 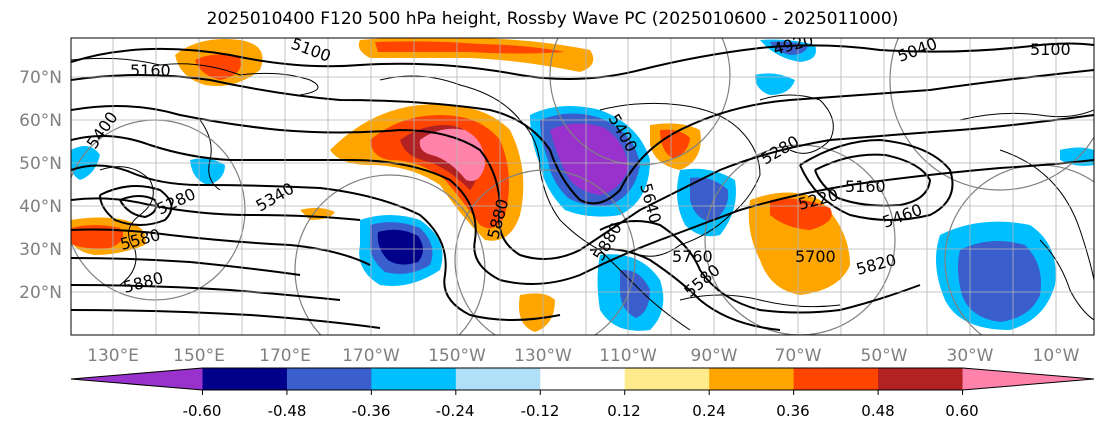 I want to click on lat-label: 50°N, so click(x=40, y=164).